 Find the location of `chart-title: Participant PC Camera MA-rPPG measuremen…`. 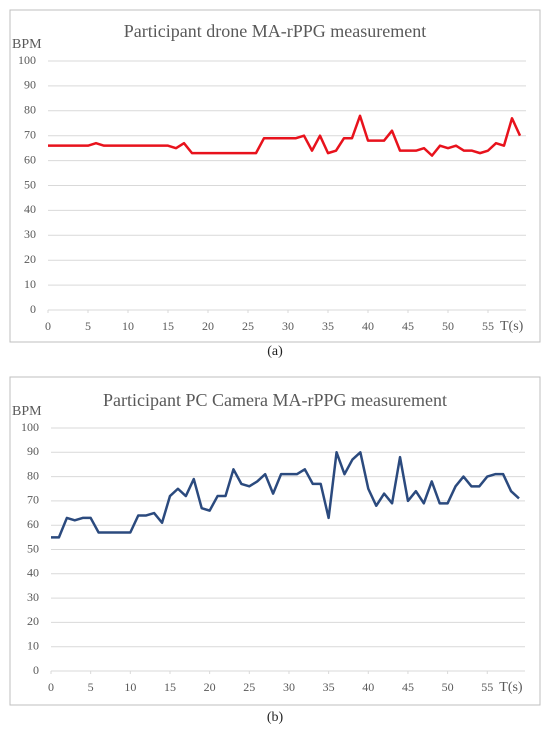

chart-title: Participant PC Camera MA-rPPG measuremen… is located at coordinates (275, 400).